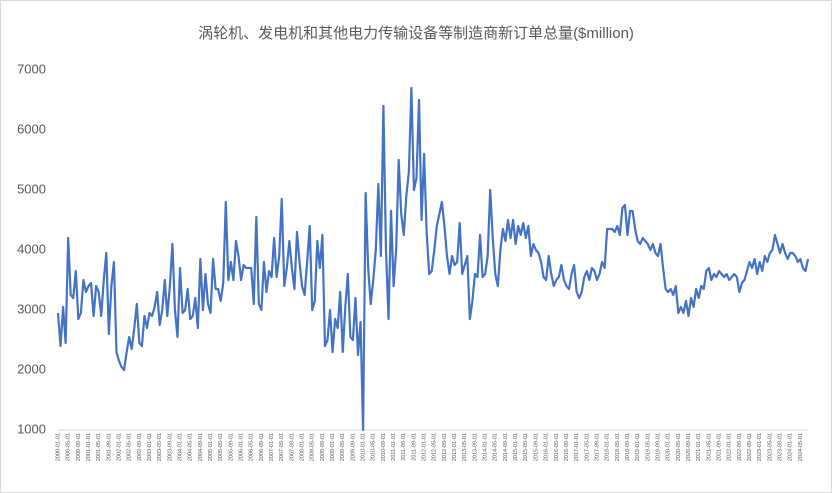 The image size is (832, 493). What do you see at coordinates (130, 447) in the screenshot?
I see `x-tick-label: 2002-05-01` at bounding box center [130, 447].